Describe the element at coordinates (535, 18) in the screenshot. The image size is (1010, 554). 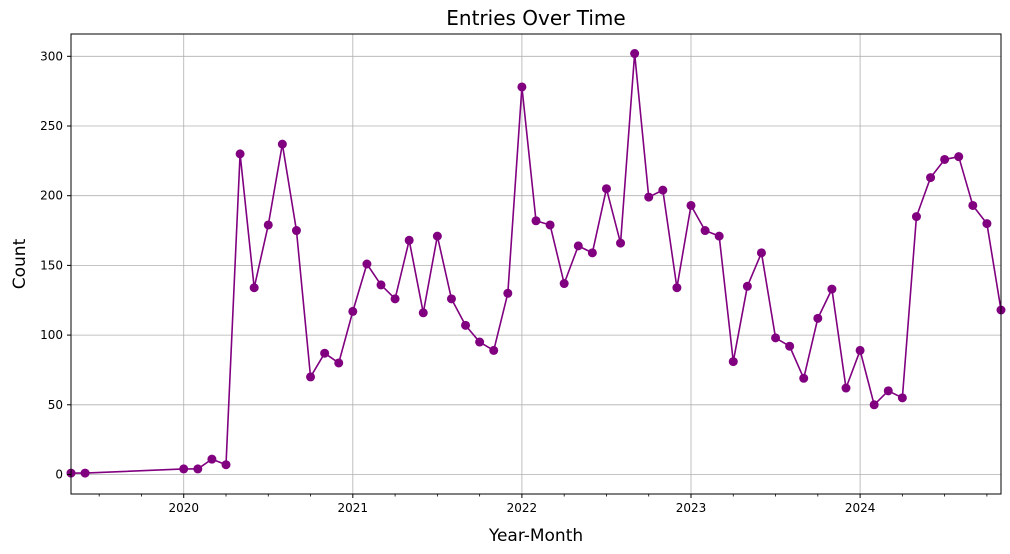
I see `chart-title: Entries Over Time` at that location.